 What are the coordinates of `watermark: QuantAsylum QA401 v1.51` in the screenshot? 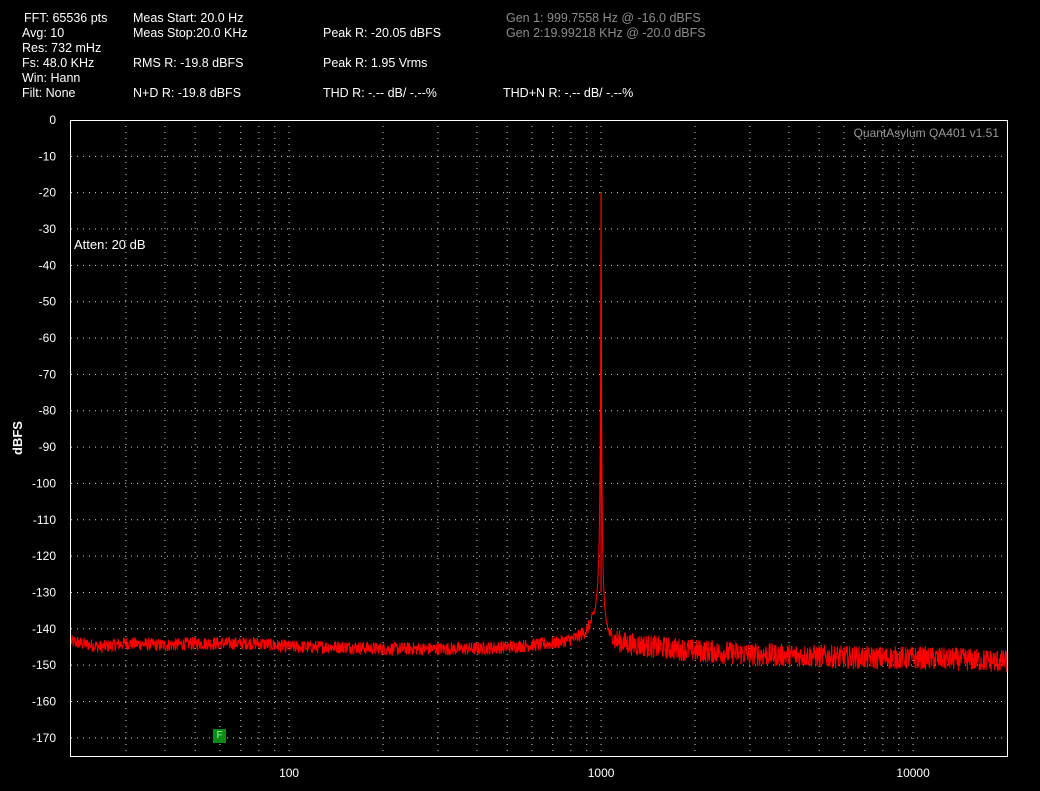 It's located at (927, 133).